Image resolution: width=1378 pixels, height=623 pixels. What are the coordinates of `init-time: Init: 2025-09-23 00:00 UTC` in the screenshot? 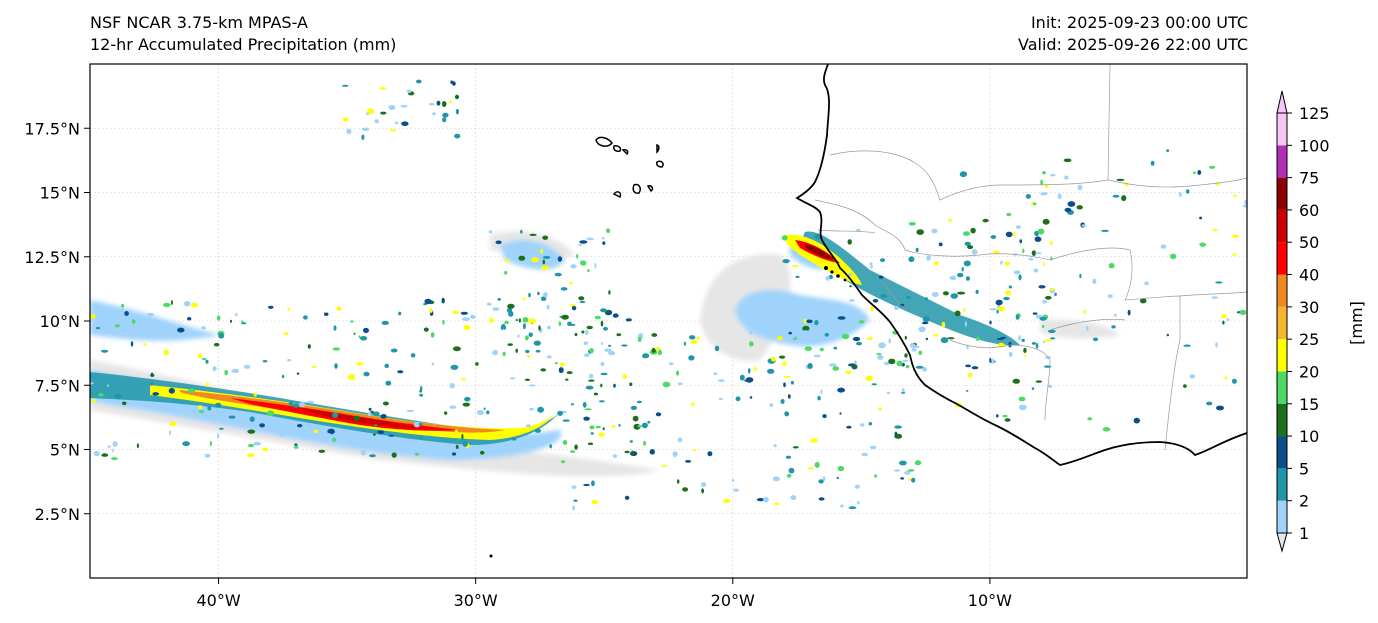 It's located at (1139, 22).